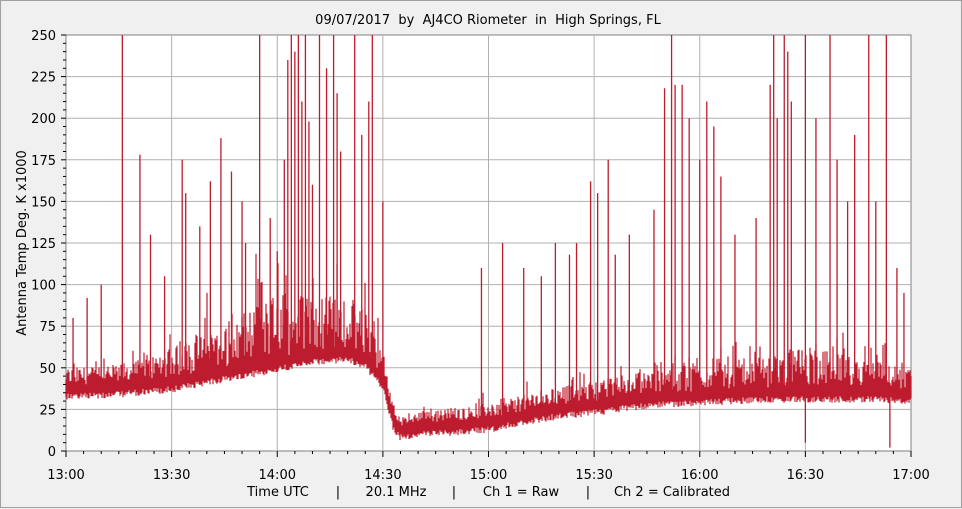 Image resolution: width=962 pixels, height=509 pixels. I want to click on y-tick-label: 250, so click(43, 36).